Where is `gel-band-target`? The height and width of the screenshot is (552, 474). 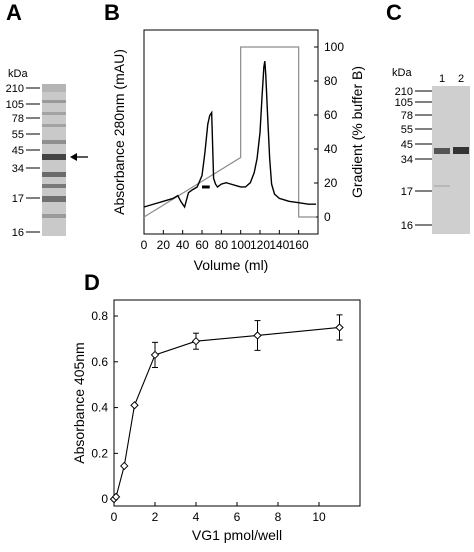 gel-band-target is located at coordinates (54, 157).